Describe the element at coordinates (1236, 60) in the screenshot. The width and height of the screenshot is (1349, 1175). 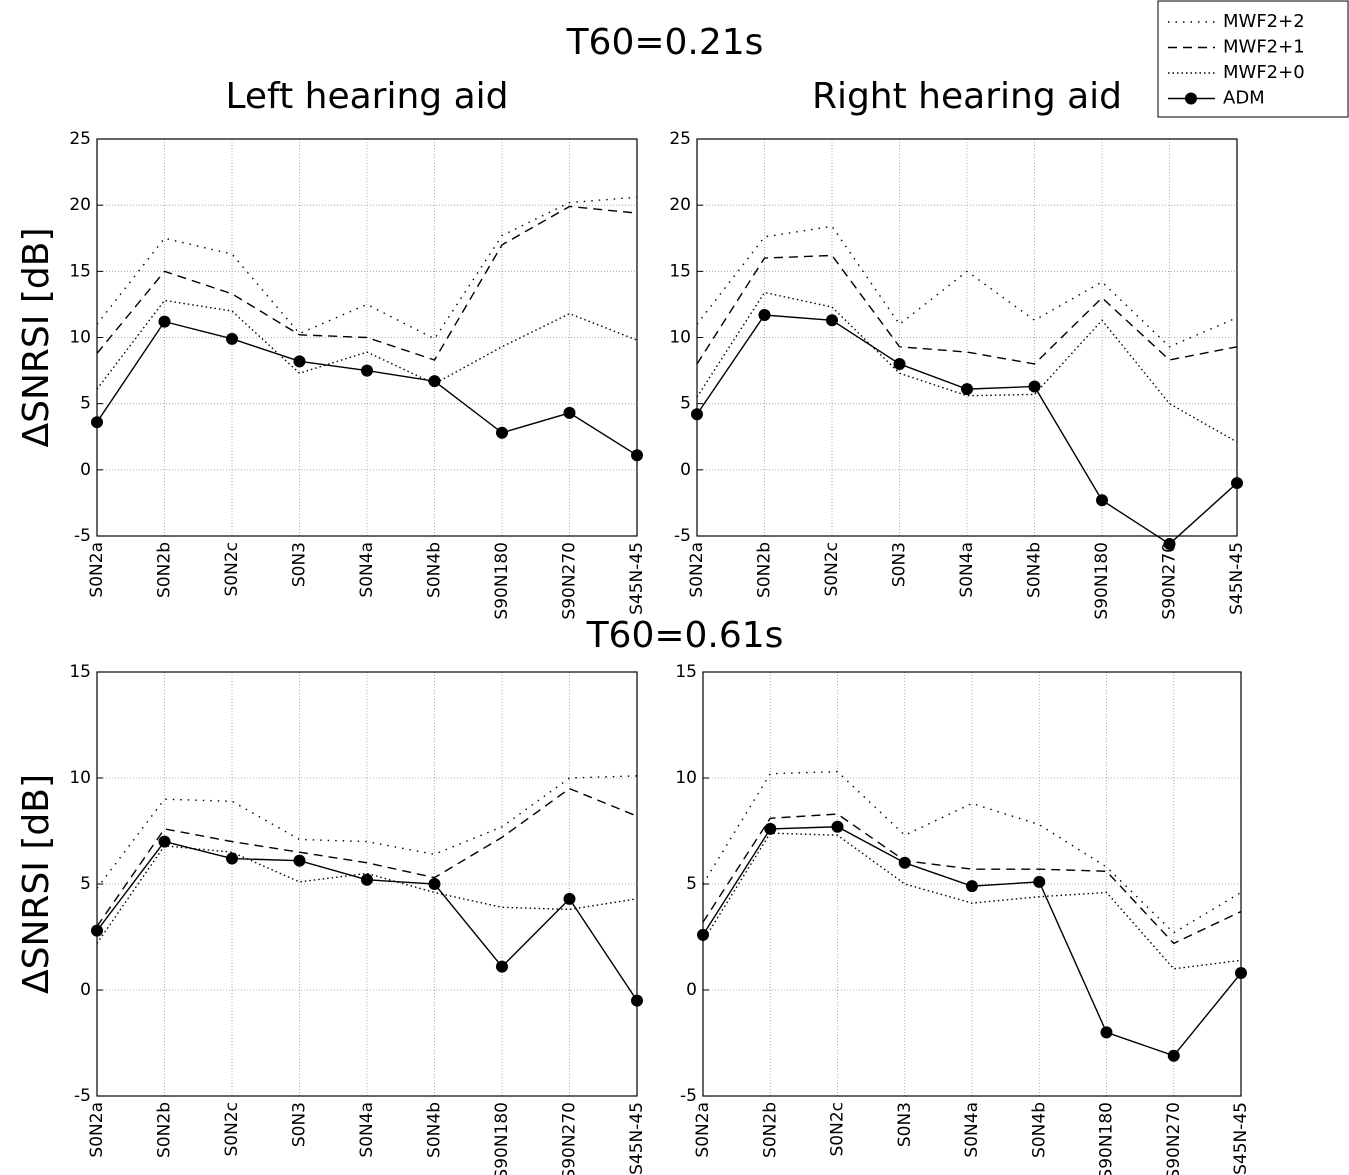
I see `legend: MWF2+2 MWF2+1 MWF2+0 ADM` at that location.